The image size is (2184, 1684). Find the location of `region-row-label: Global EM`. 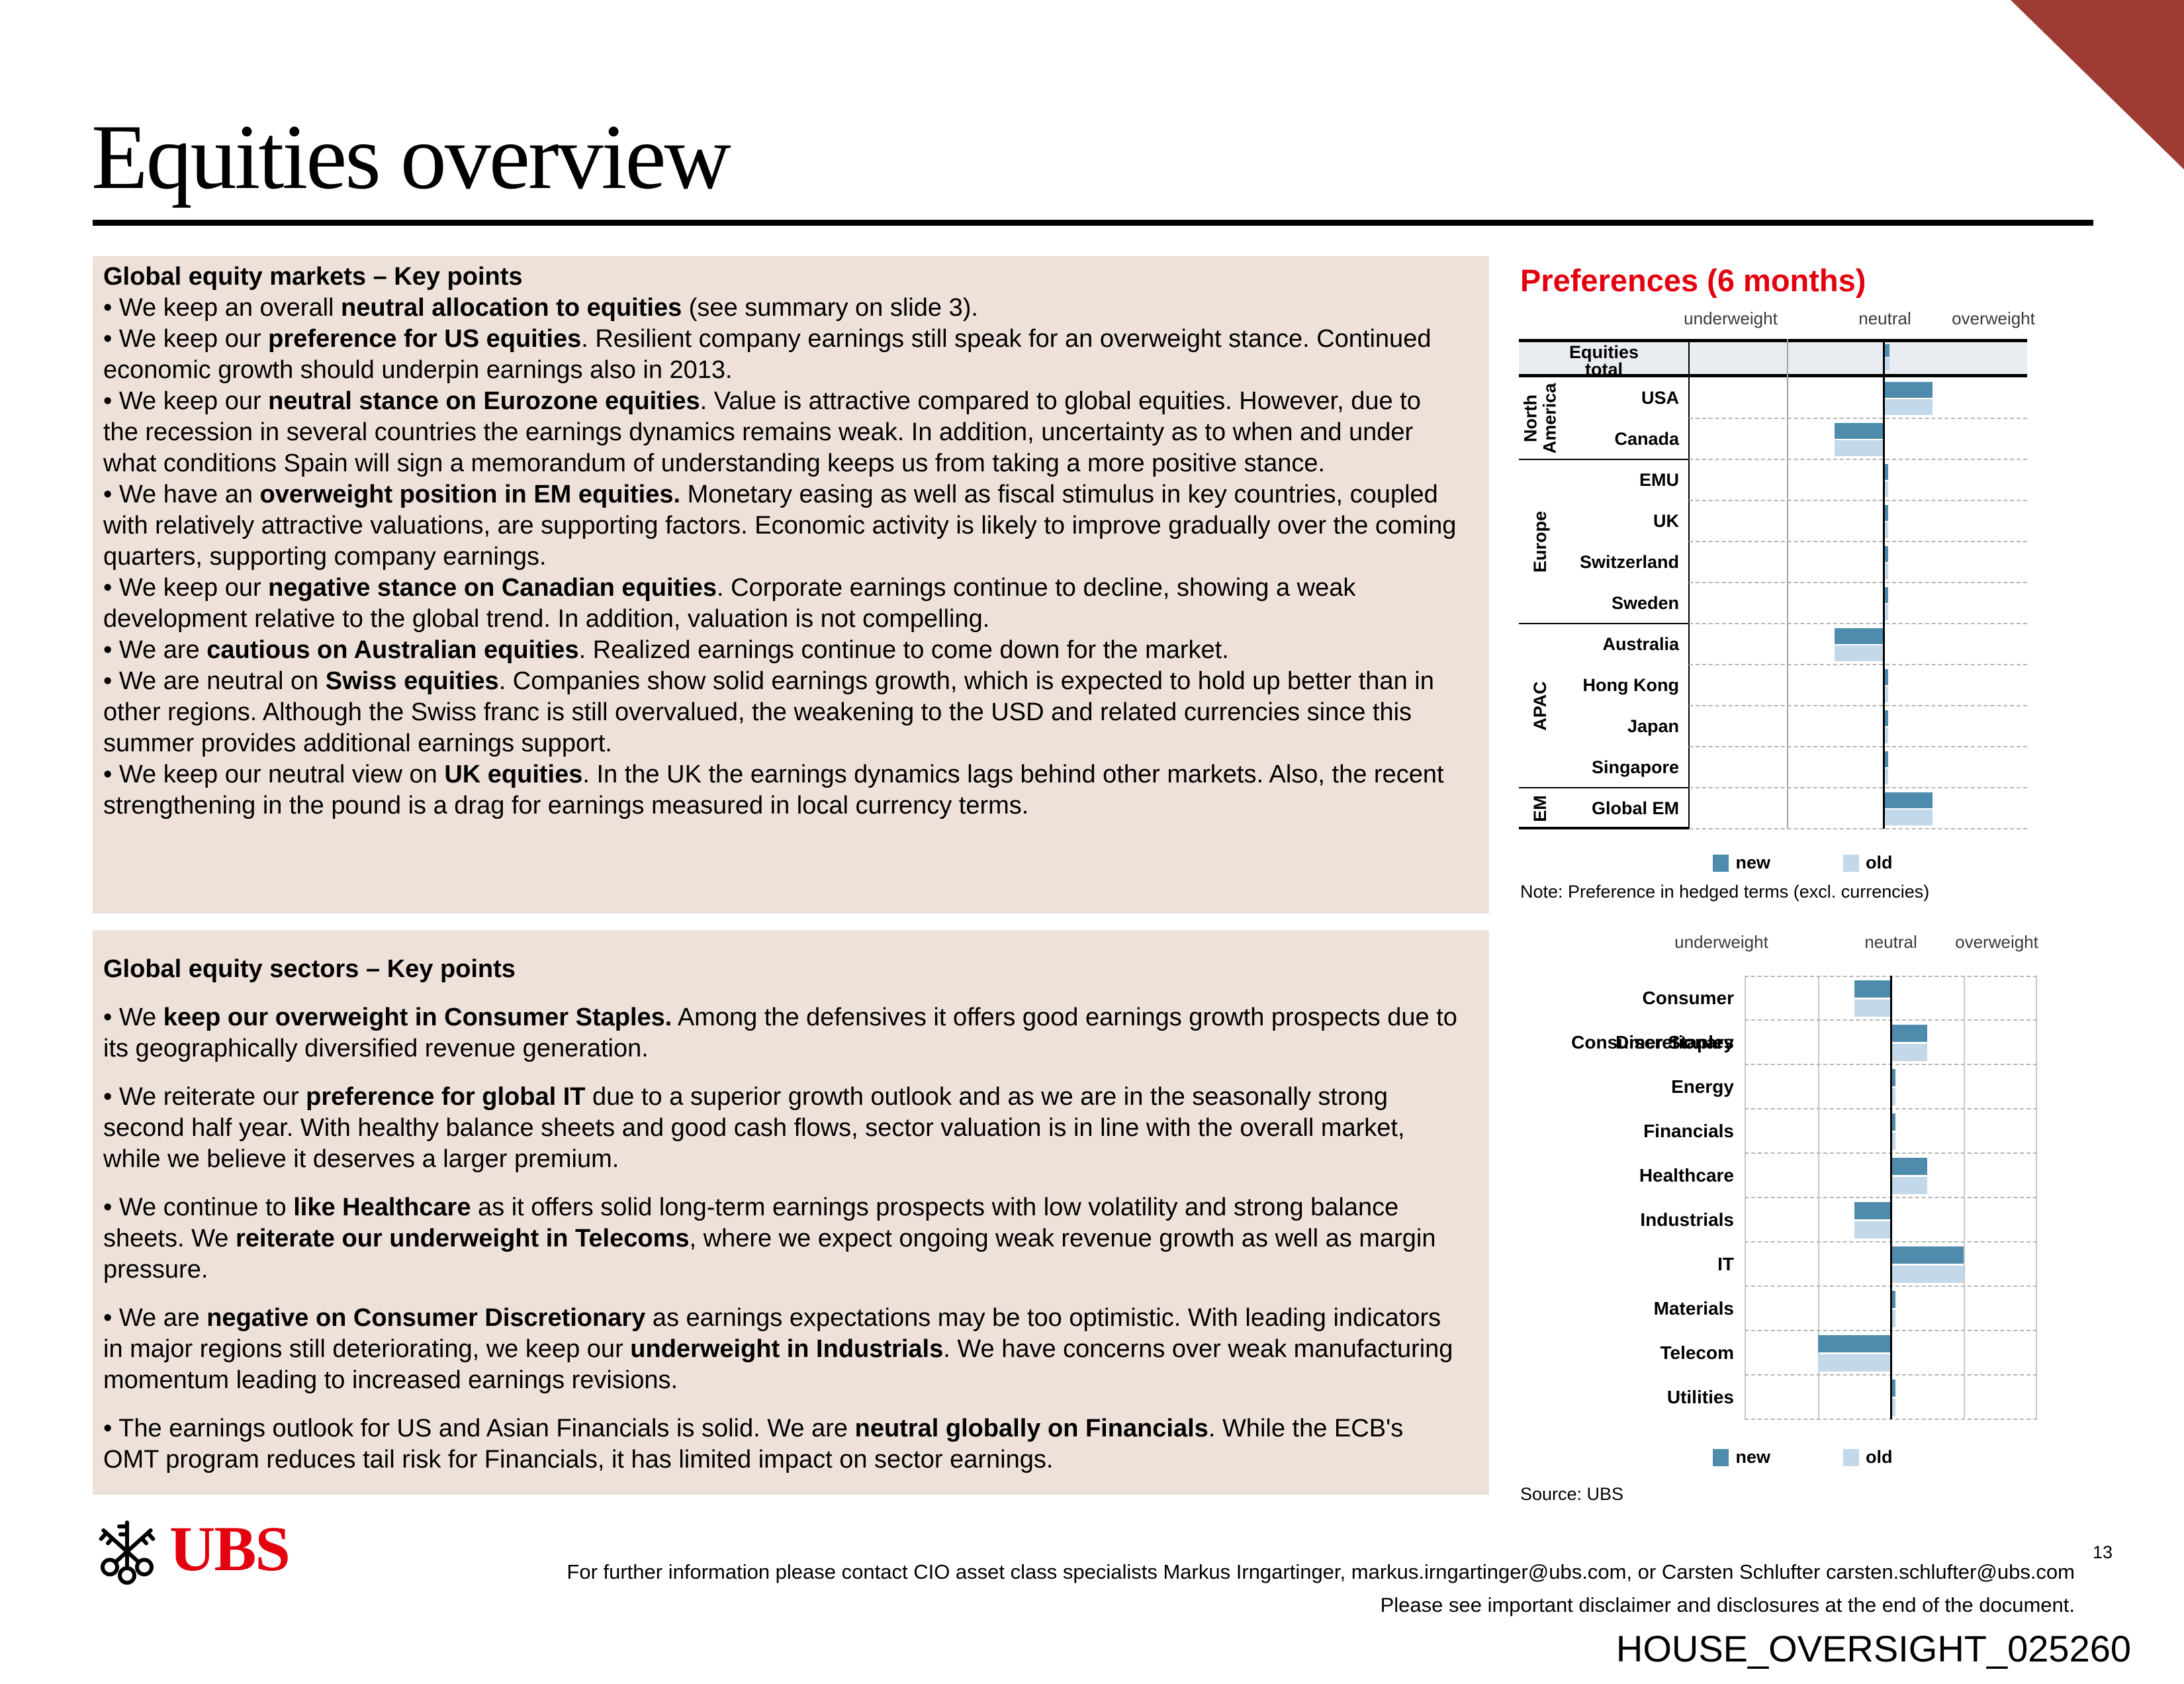

region-row-label: Global EM is located at coordinates (1635, 808).